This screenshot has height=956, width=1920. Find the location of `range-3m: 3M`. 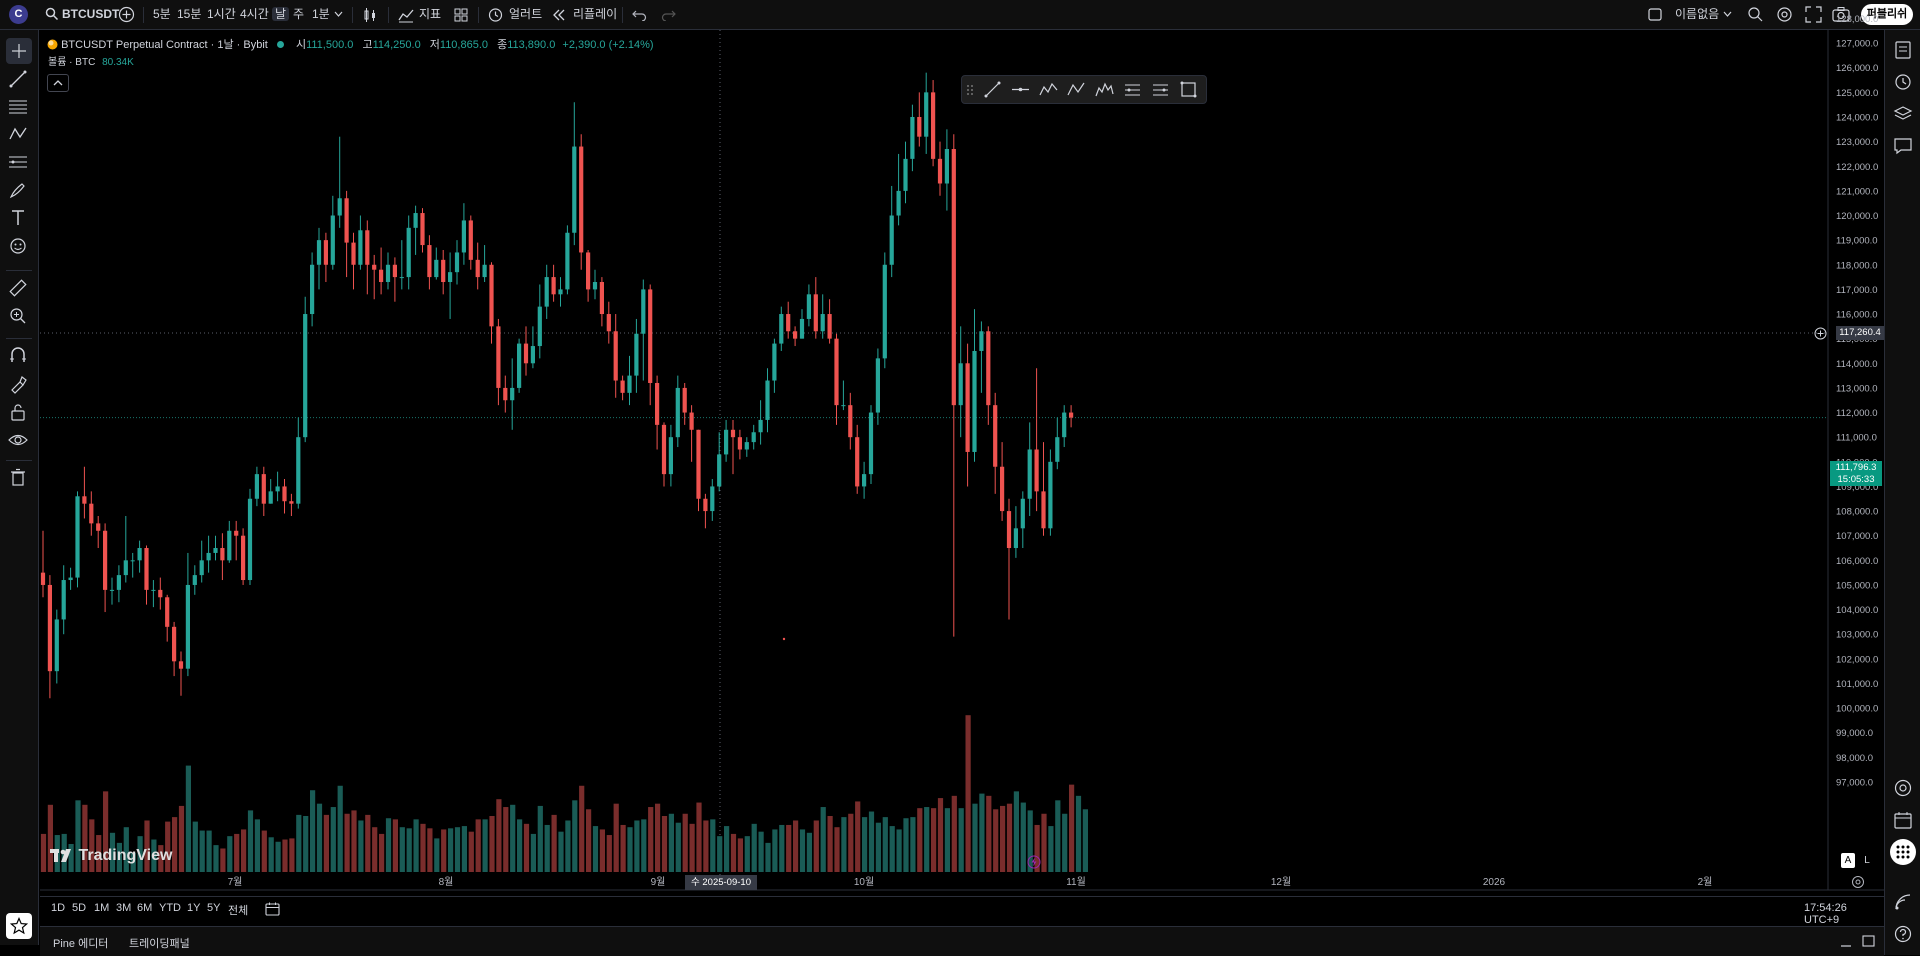

range-3m: 3M is located at coordinates (123, 908).